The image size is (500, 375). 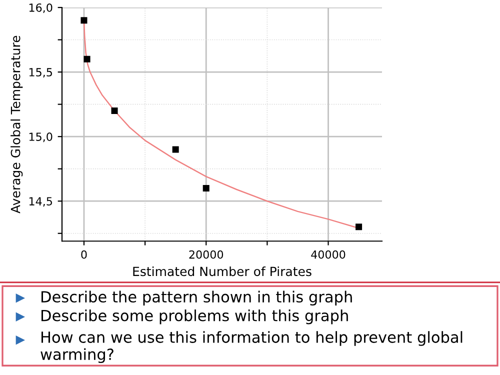 I want to click on y-tick-label: 16,0, so click(x=40, y=8).